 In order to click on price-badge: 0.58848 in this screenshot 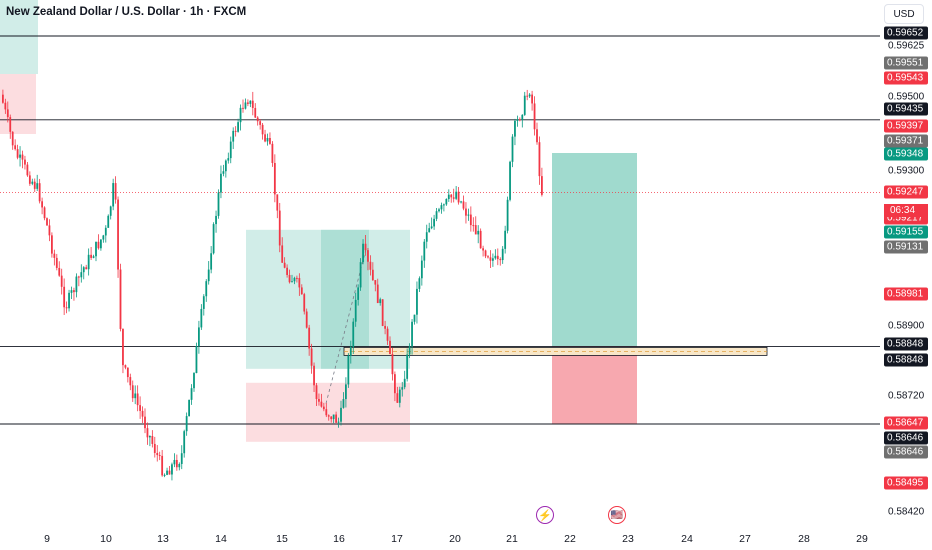, I will do `click(906, 344)`.